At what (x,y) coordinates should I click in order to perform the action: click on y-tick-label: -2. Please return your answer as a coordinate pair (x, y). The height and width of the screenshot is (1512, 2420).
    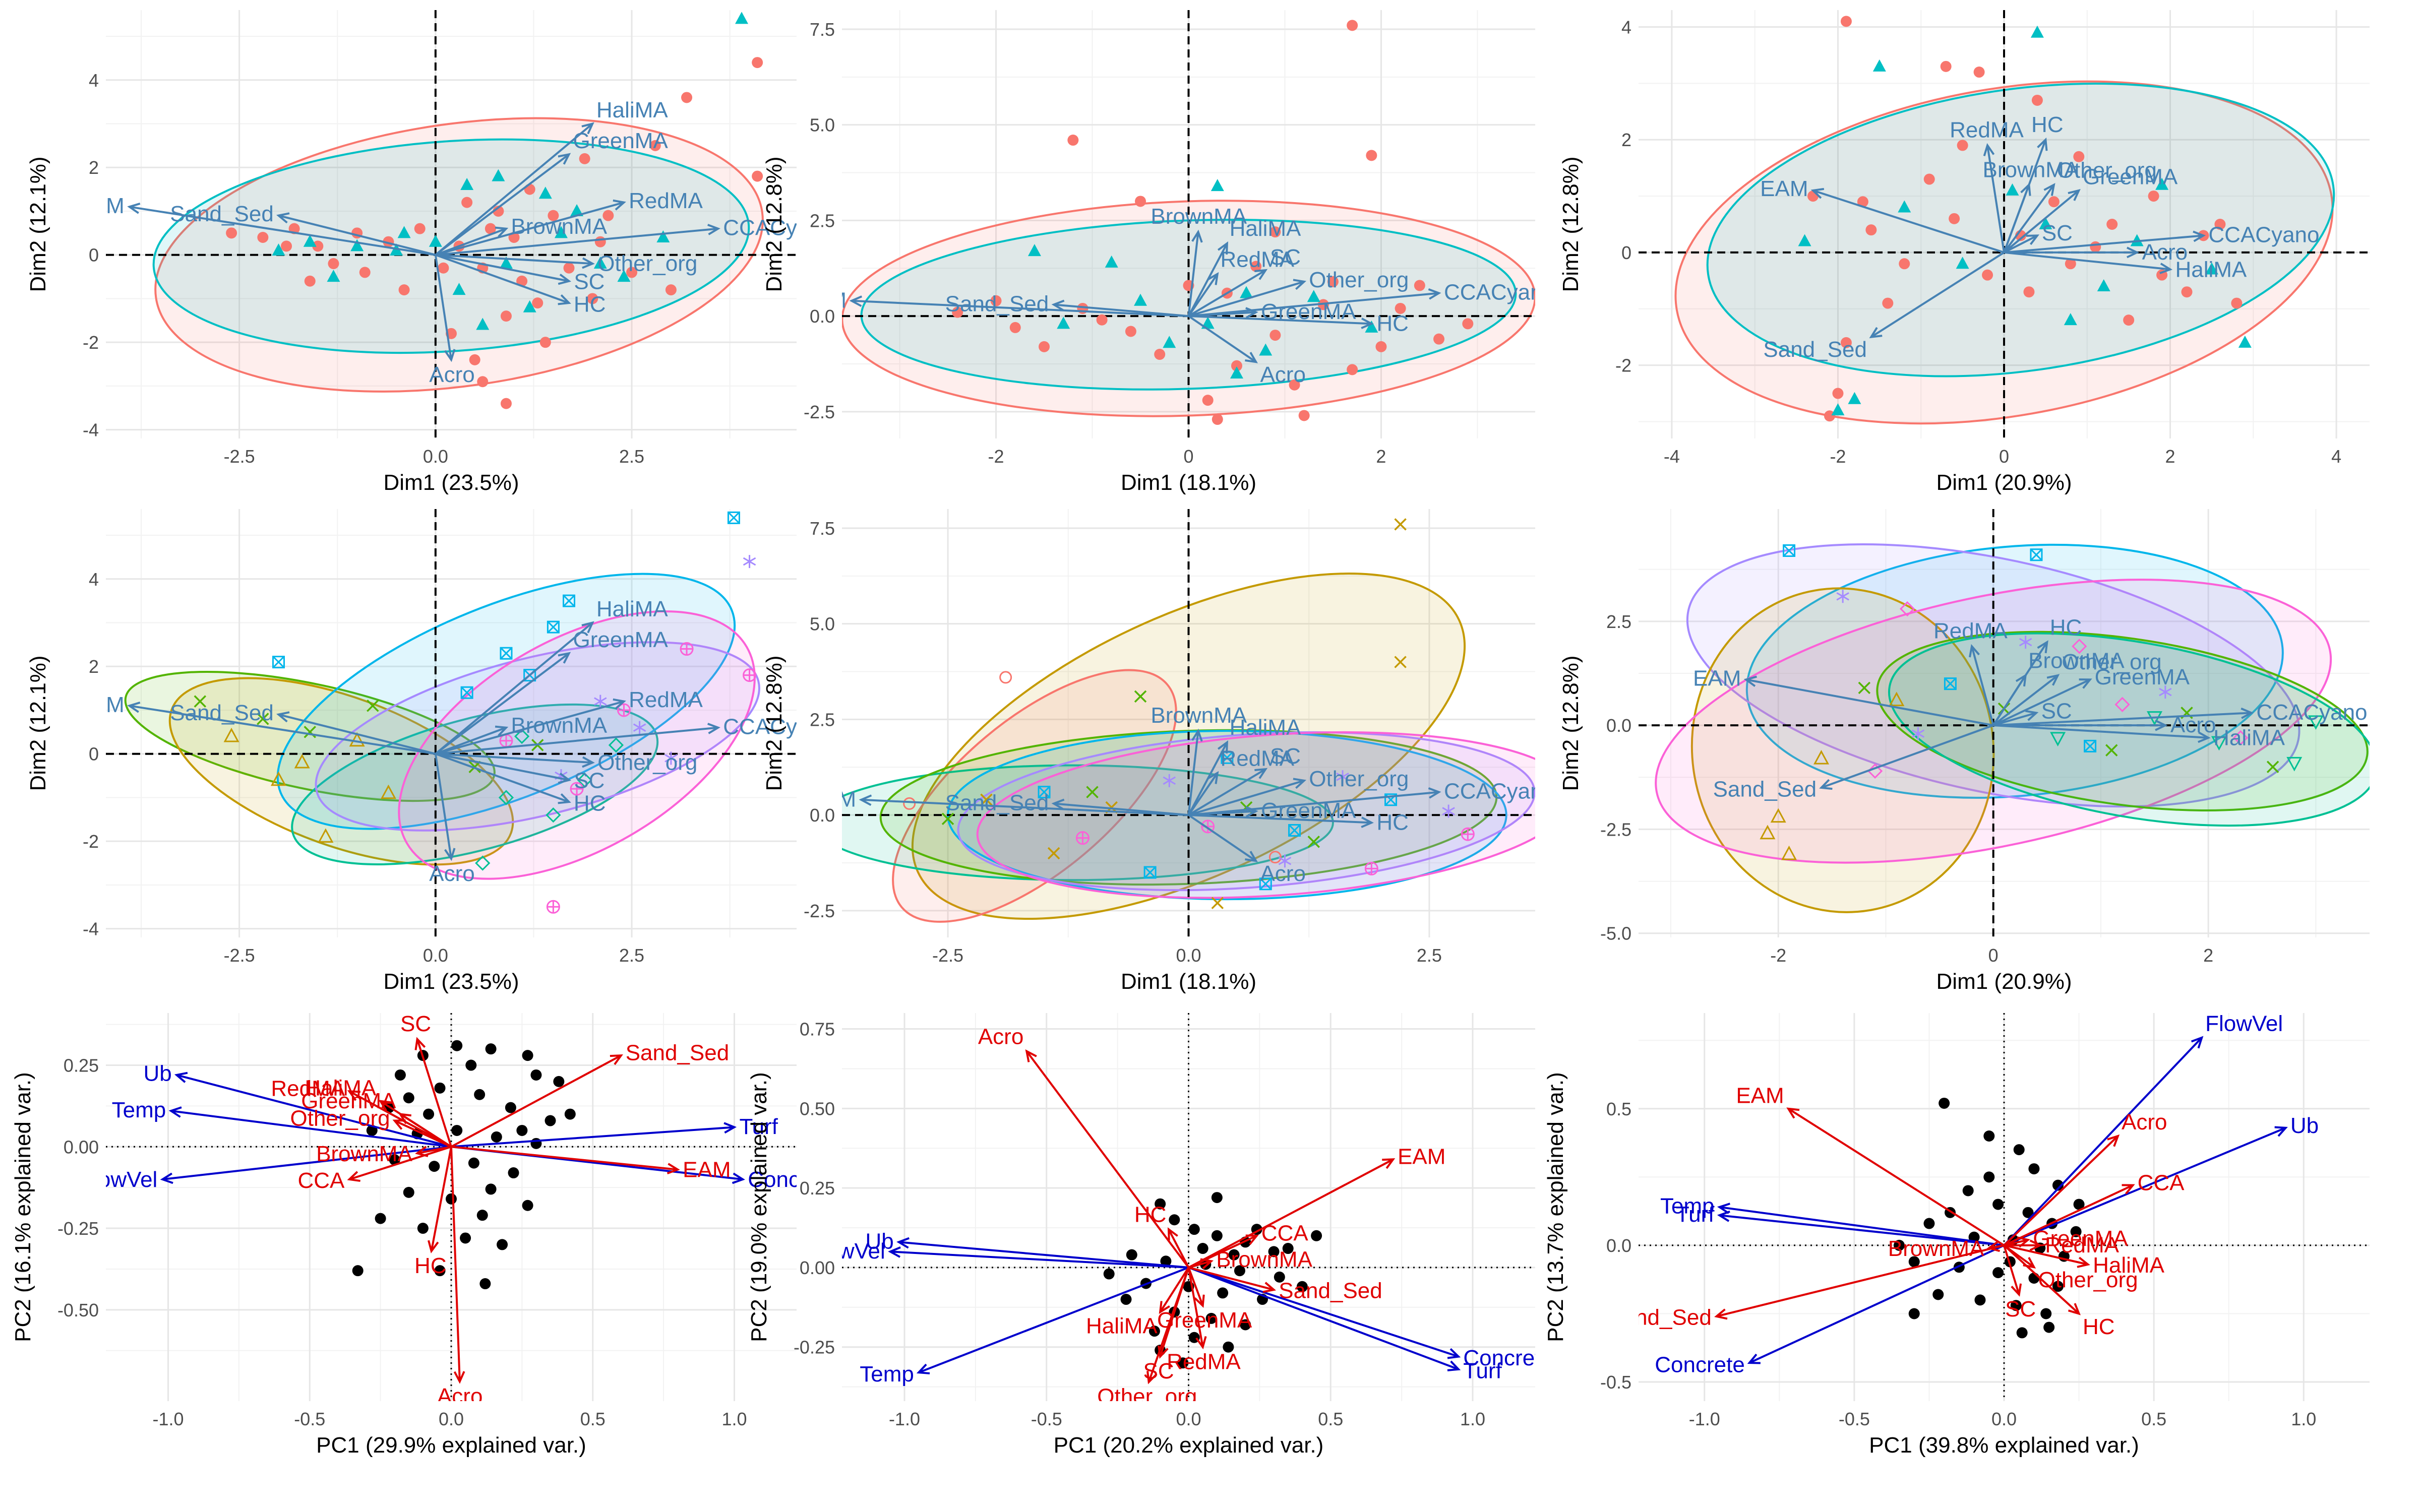
    Looking at the image, I should click on (1623, 366).